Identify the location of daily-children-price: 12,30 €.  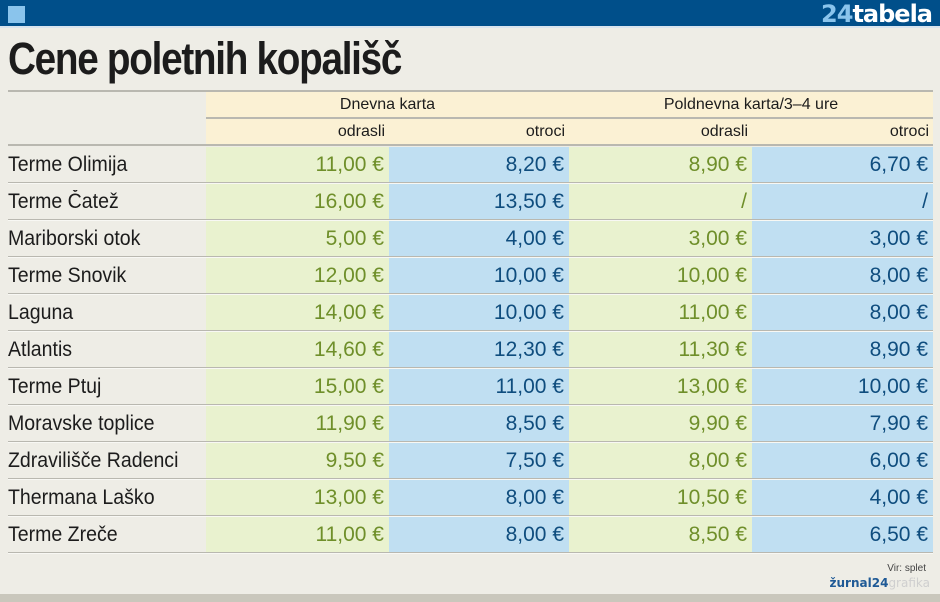
(479, 349).